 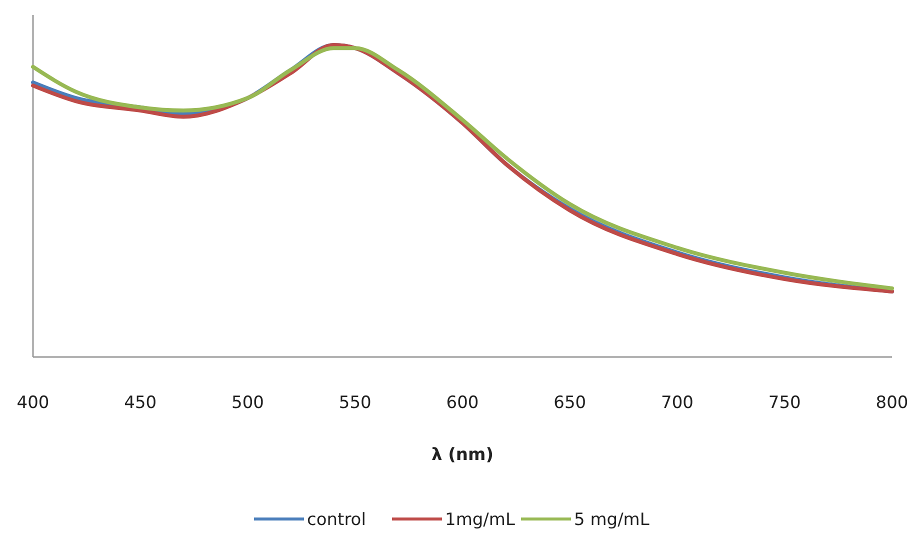 I want to click on x-tick-label: 600, so click(x=462, y=403).